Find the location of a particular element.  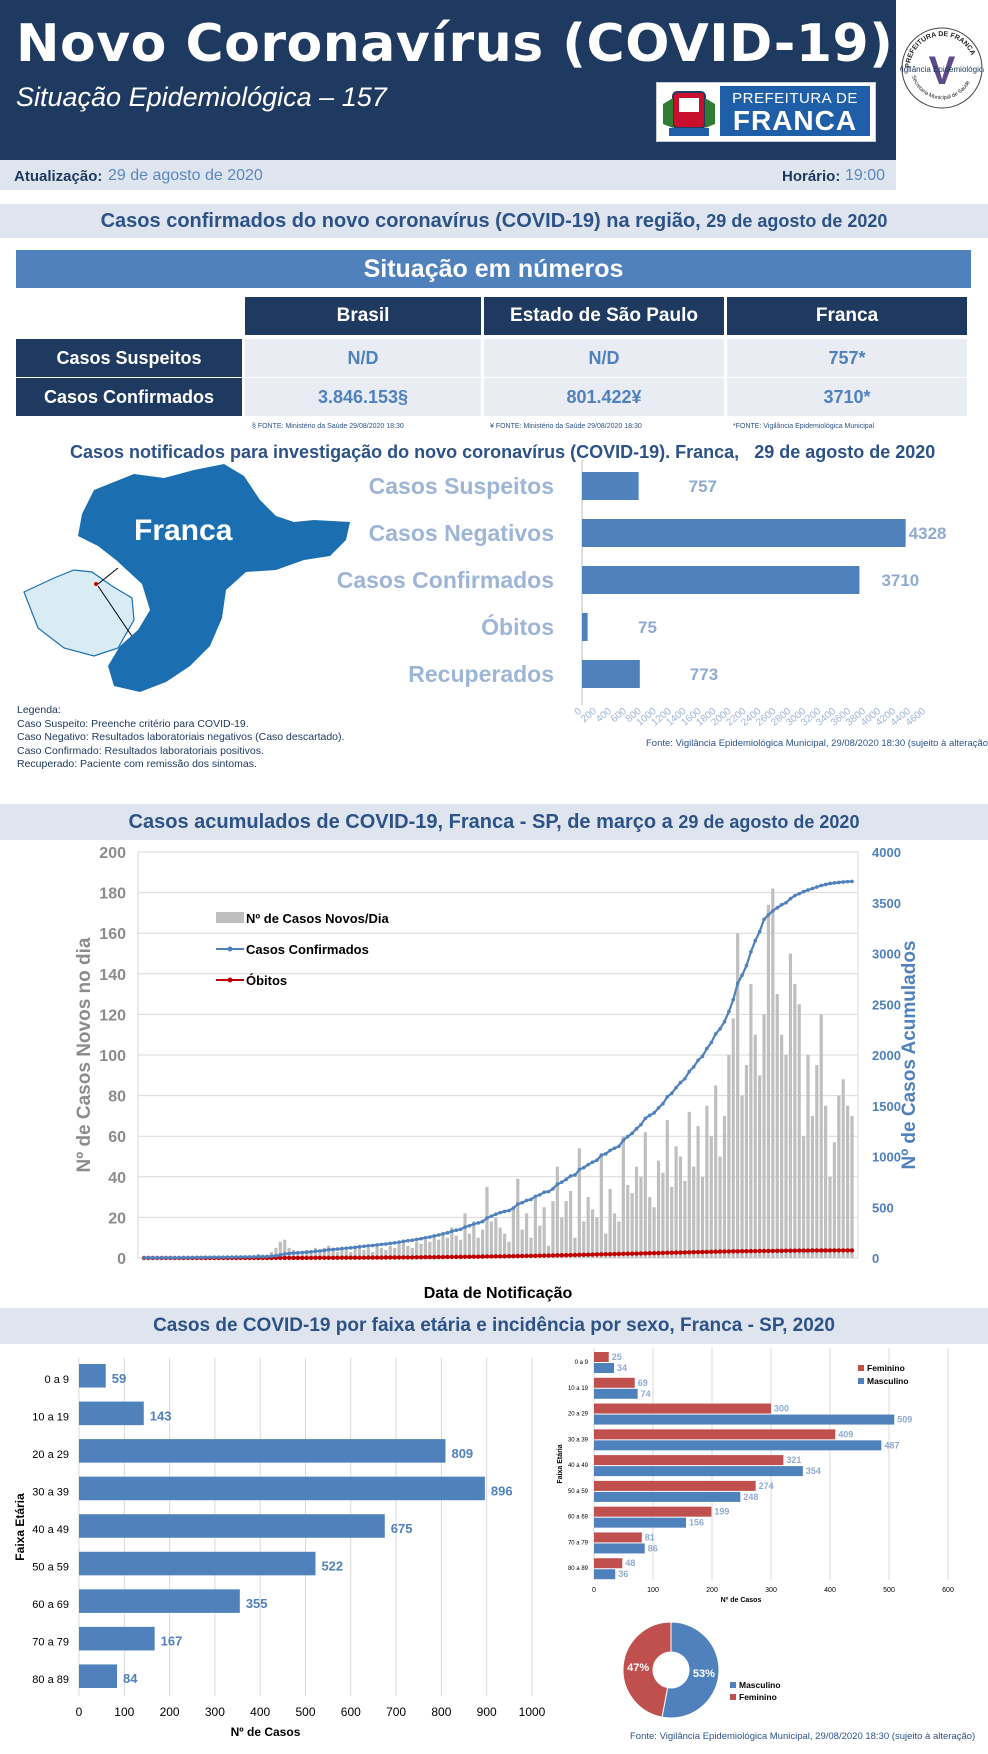

notif-bar is located at coordinates (744, 533).